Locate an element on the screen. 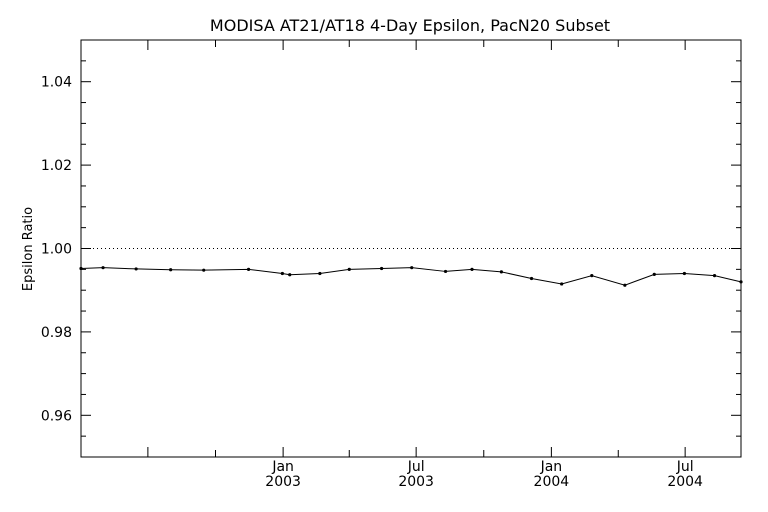 This screenshot has width=768, height=512. y-tick-label: 0.98 is located at coordinates (56, 333).